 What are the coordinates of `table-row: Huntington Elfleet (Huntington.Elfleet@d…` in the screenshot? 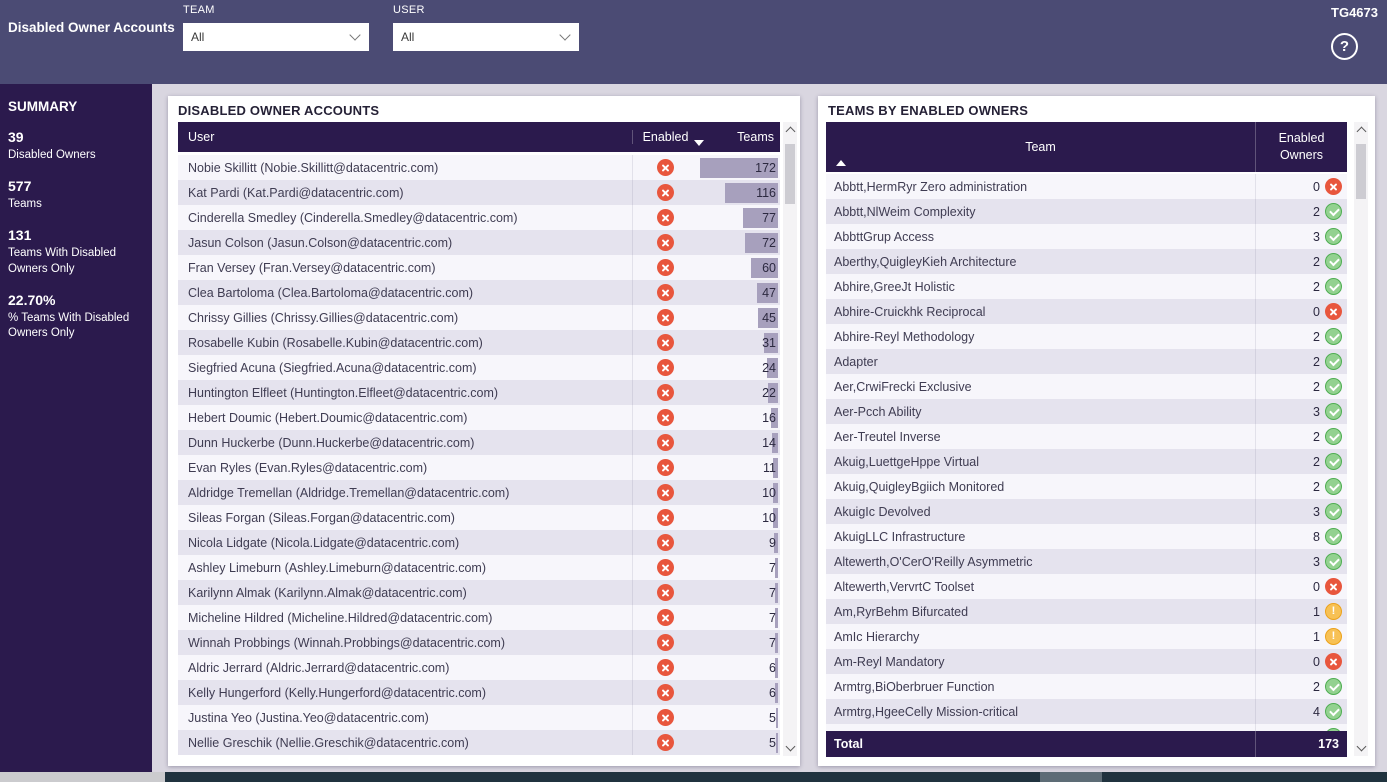 It's located at (479, 392).